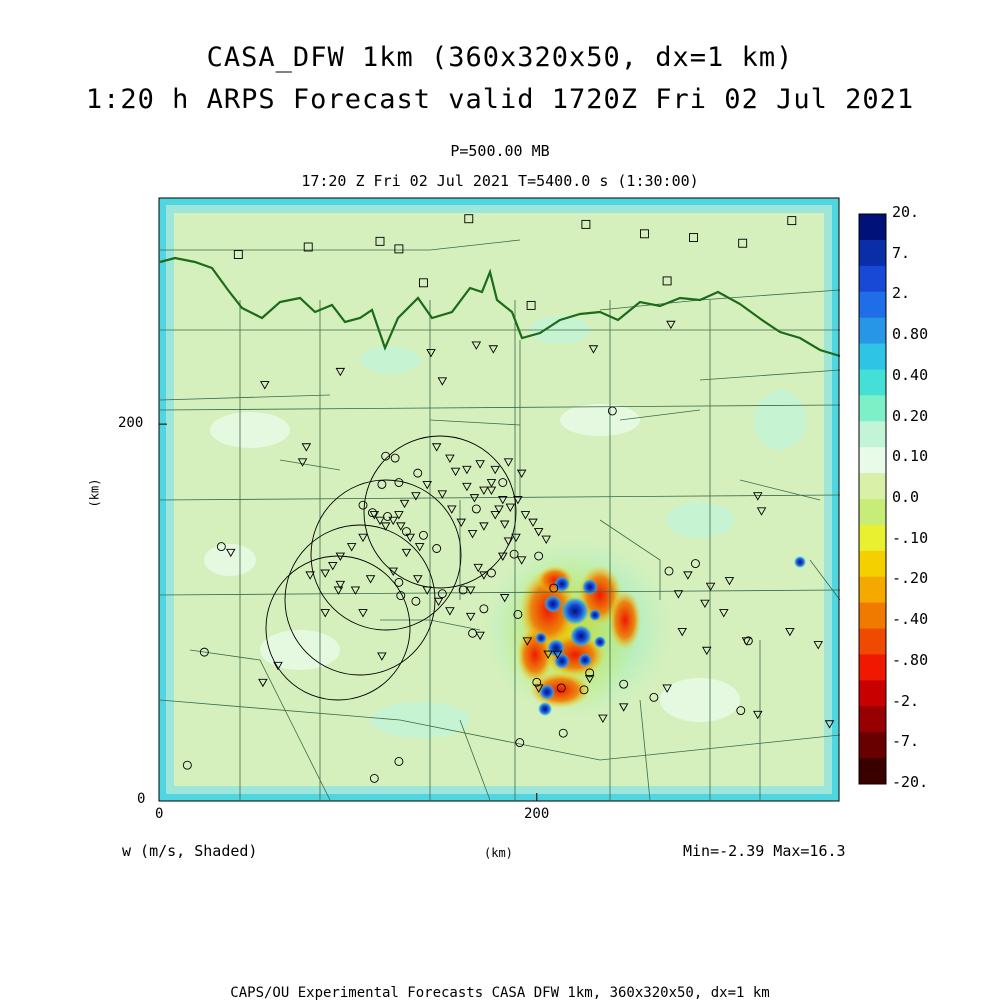 This screenshot has width=1000, height=1001. What do you see at coordinates (906, 700) in the screenshot?
I see `colorbar-label-12: -2.` at bounding box center [906, 700].